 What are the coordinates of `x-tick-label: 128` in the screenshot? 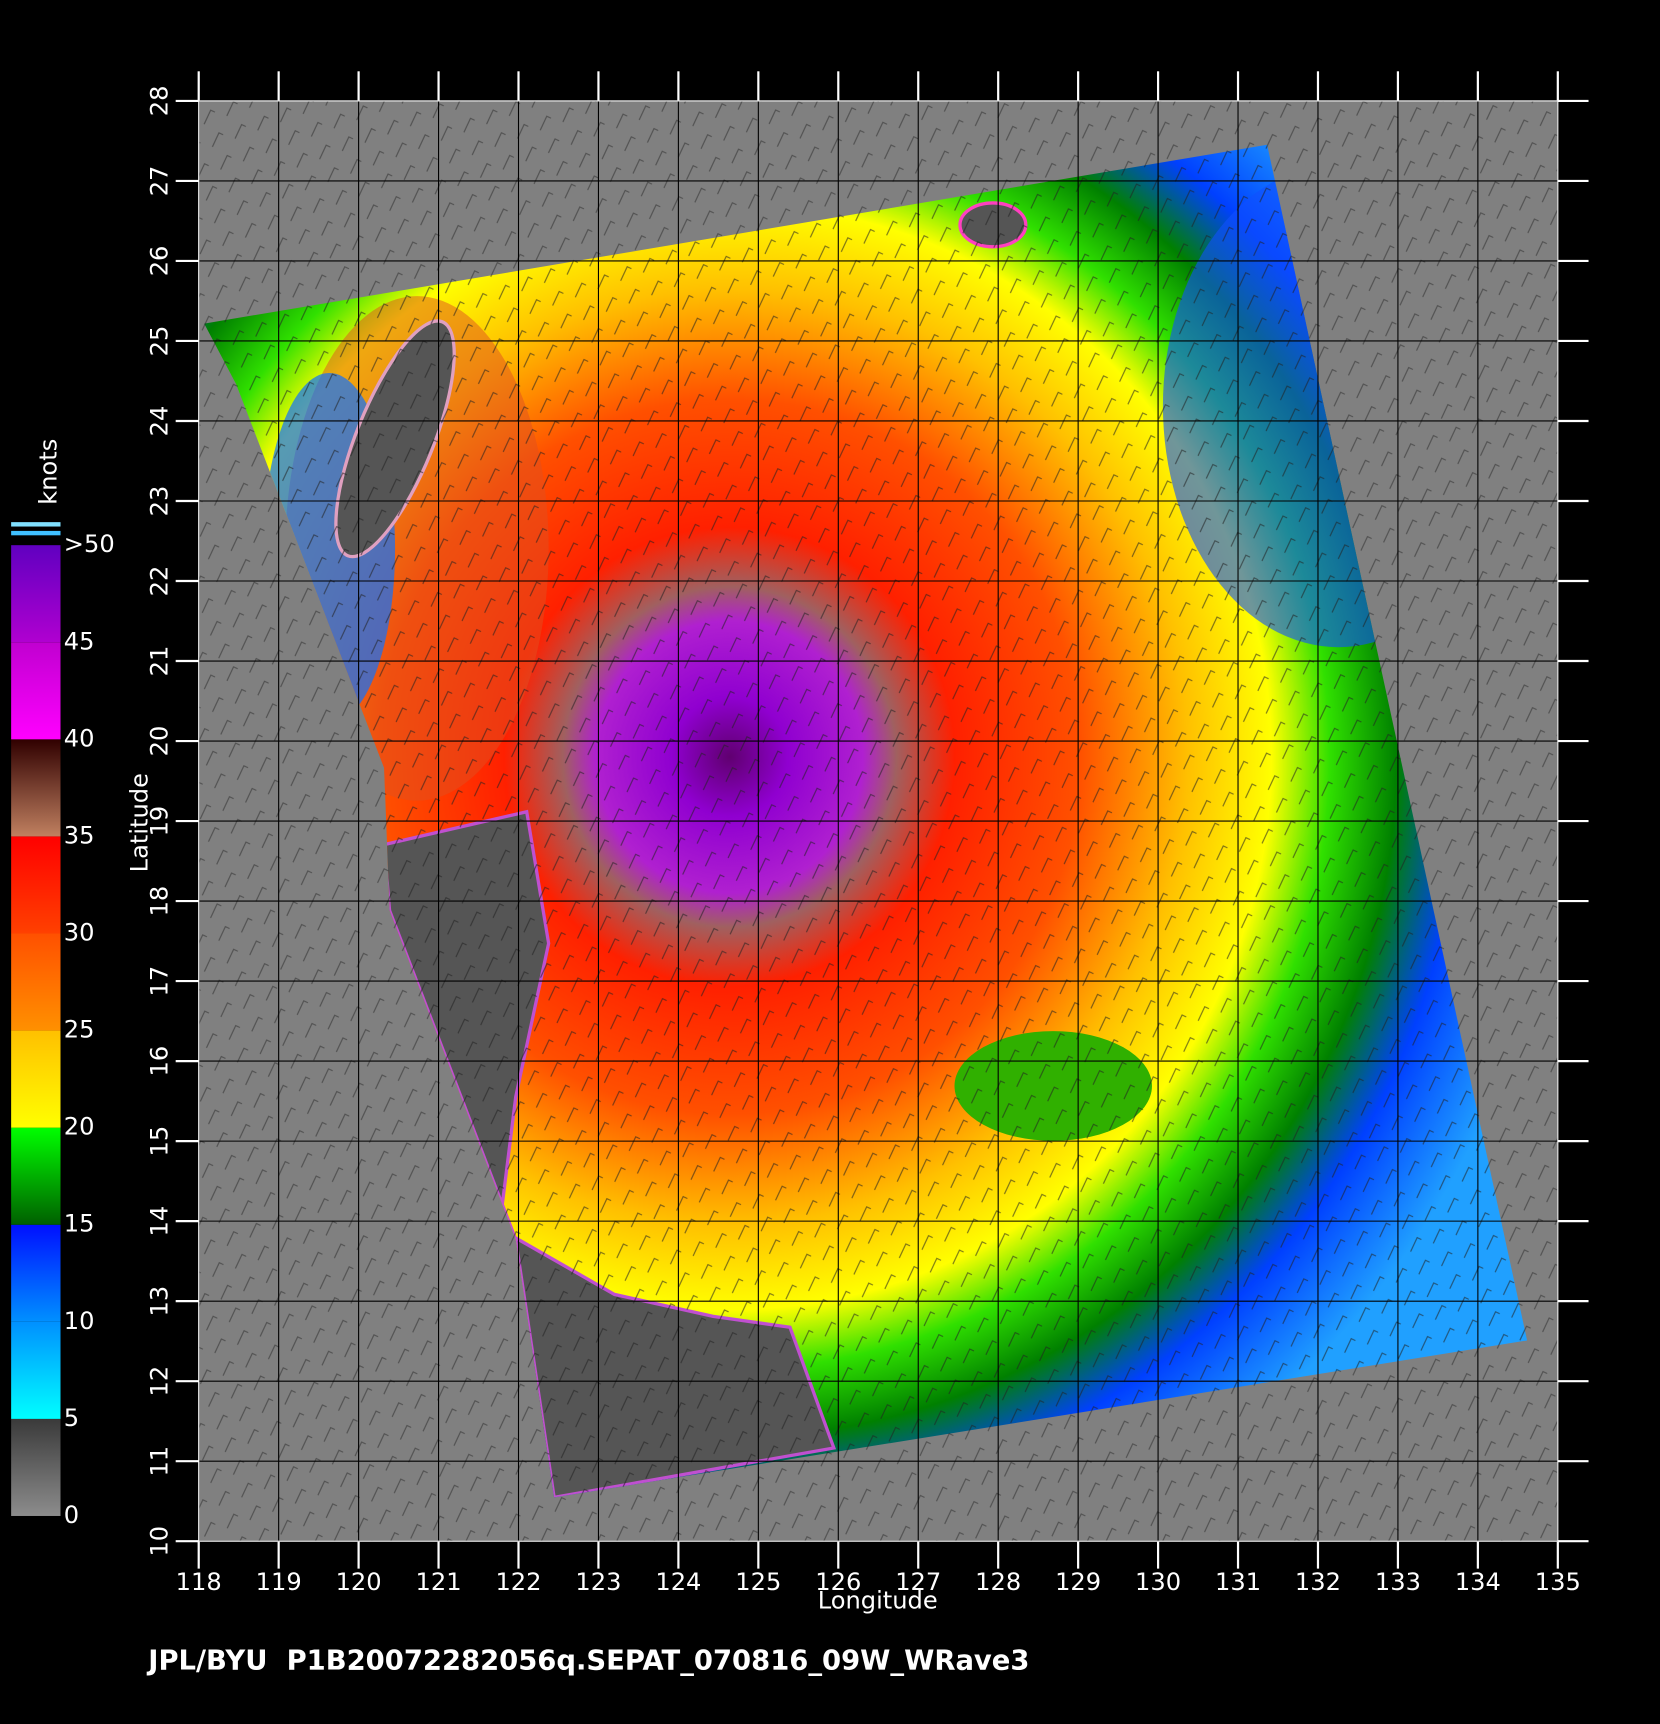 It's located at (998, 1582).